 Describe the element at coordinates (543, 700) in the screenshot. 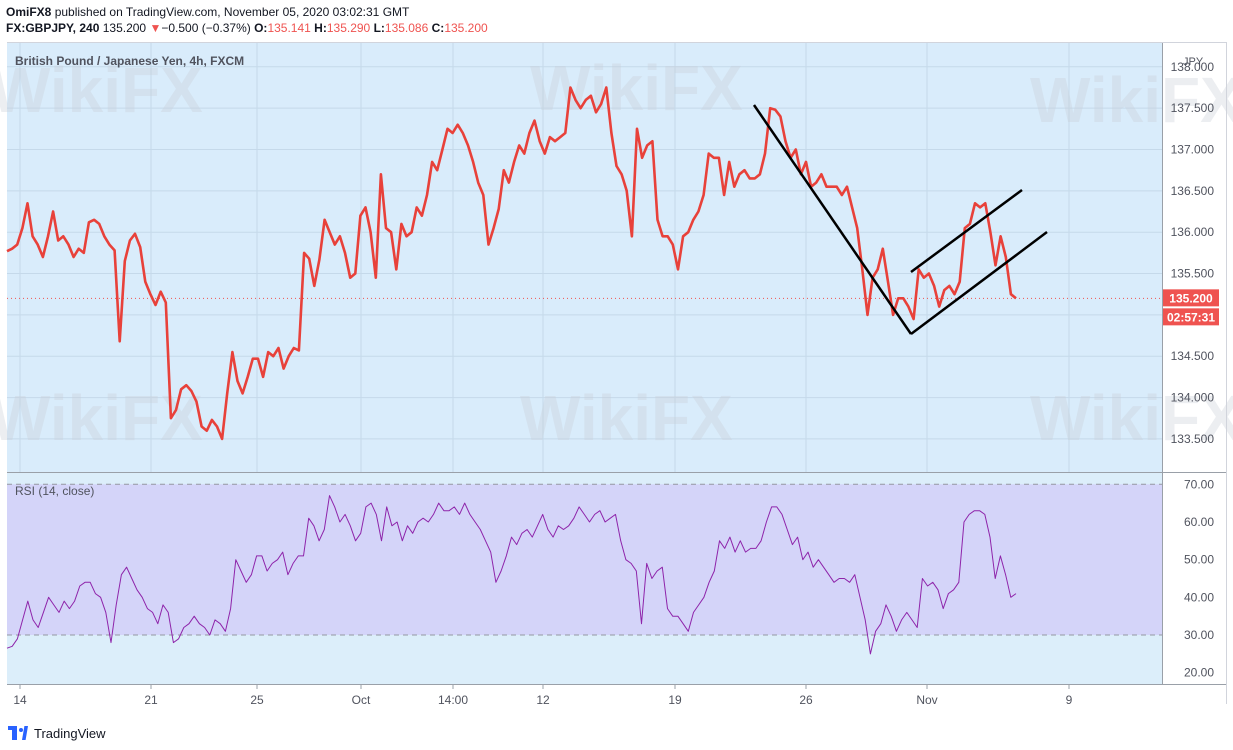

I see `time-tick-label: 12` at that location.